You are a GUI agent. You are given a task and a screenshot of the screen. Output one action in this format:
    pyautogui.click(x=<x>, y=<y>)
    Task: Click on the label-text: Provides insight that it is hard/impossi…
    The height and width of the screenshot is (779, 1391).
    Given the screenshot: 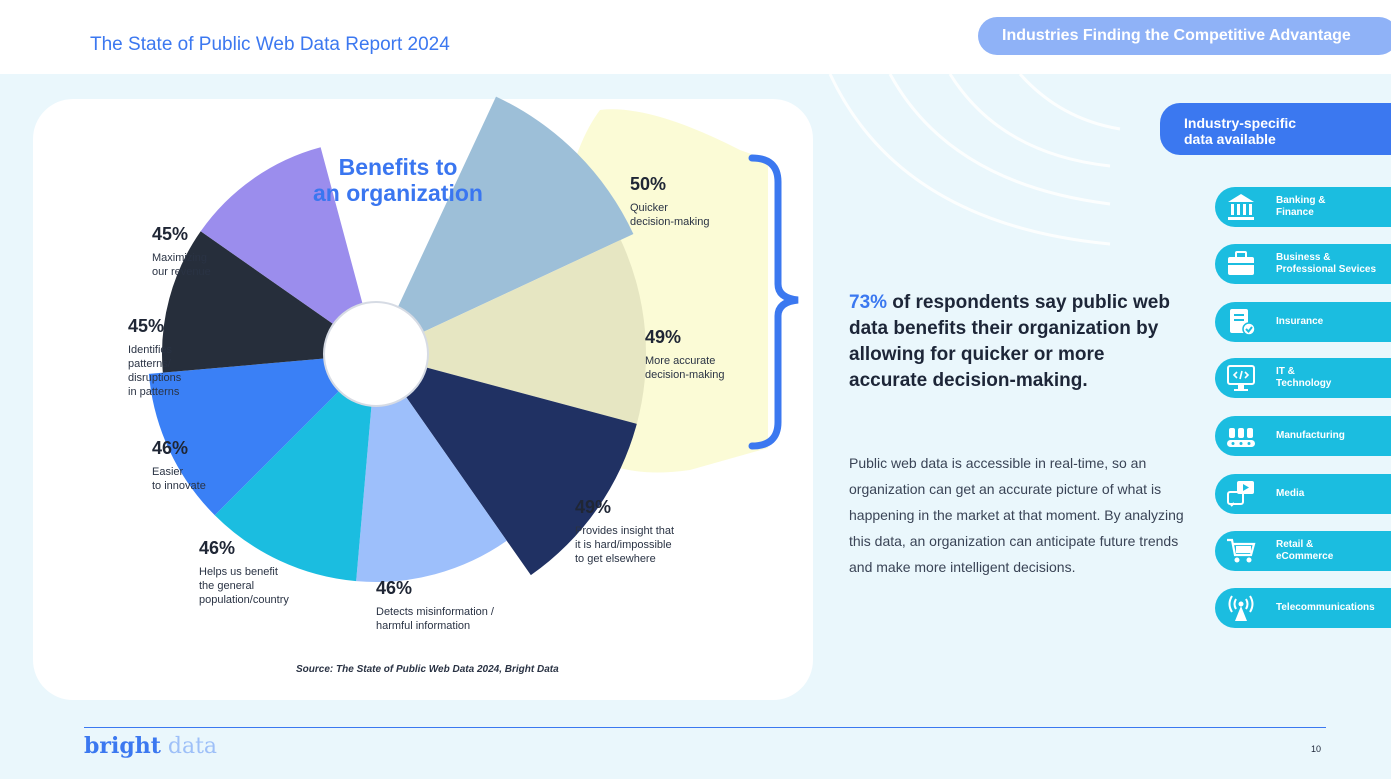 What is the action you would take?
    pyautogui.click(x=625, y=545)
    